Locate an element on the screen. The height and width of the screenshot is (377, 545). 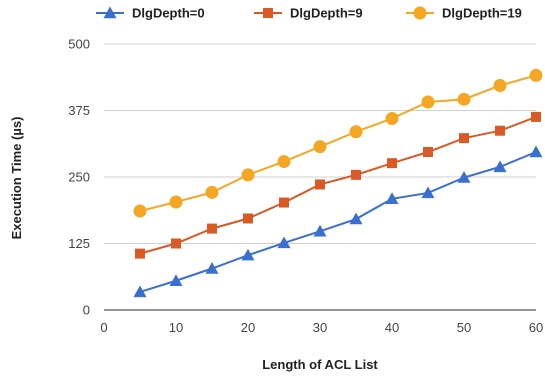
x-tick-label: 50 is located at coordinates (464, 327).